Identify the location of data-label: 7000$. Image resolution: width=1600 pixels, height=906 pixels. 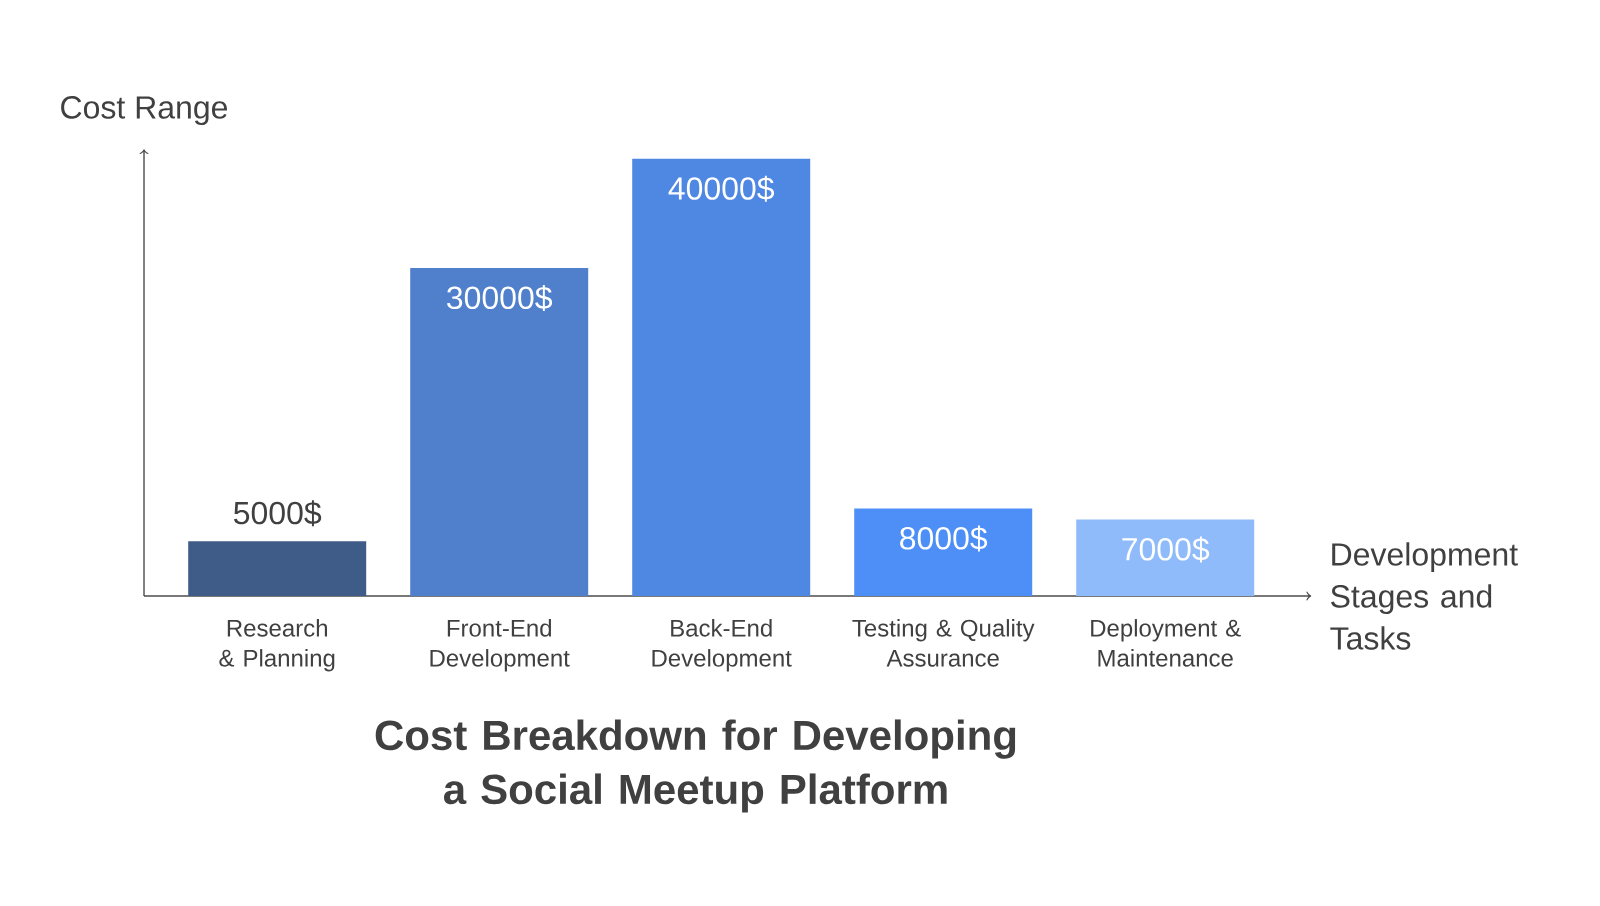
(1166, 549).